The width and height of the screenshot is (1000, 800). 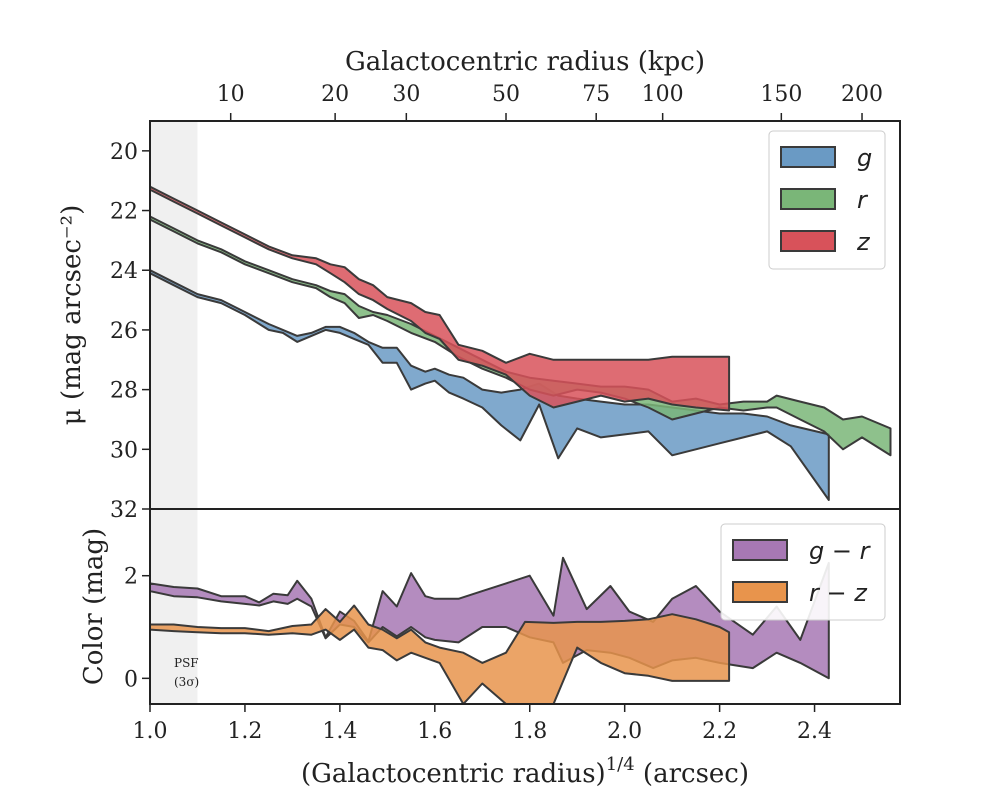 What do you see at coordinates (525, 62) in the screenshot?
I see `top-axis-label: Galactocentric radius (kpc)` at bounding box center [525, 62].